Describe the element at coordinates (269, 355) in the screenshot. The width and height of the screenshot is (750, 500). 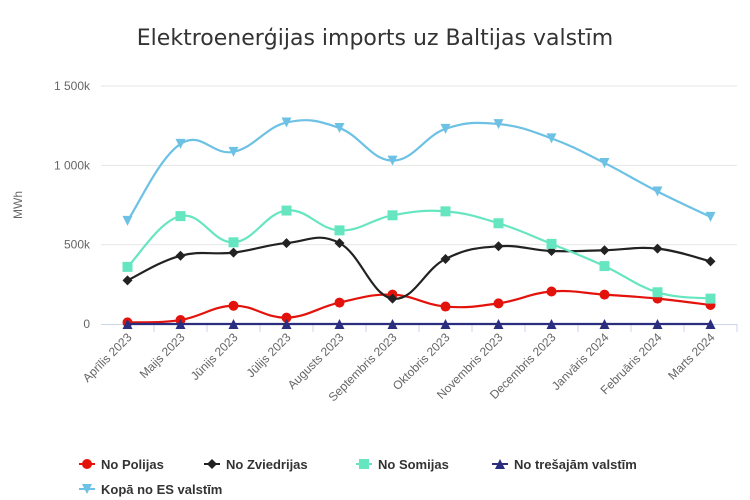
I see `x-tick-label: Jūlijs 2023` at that location.